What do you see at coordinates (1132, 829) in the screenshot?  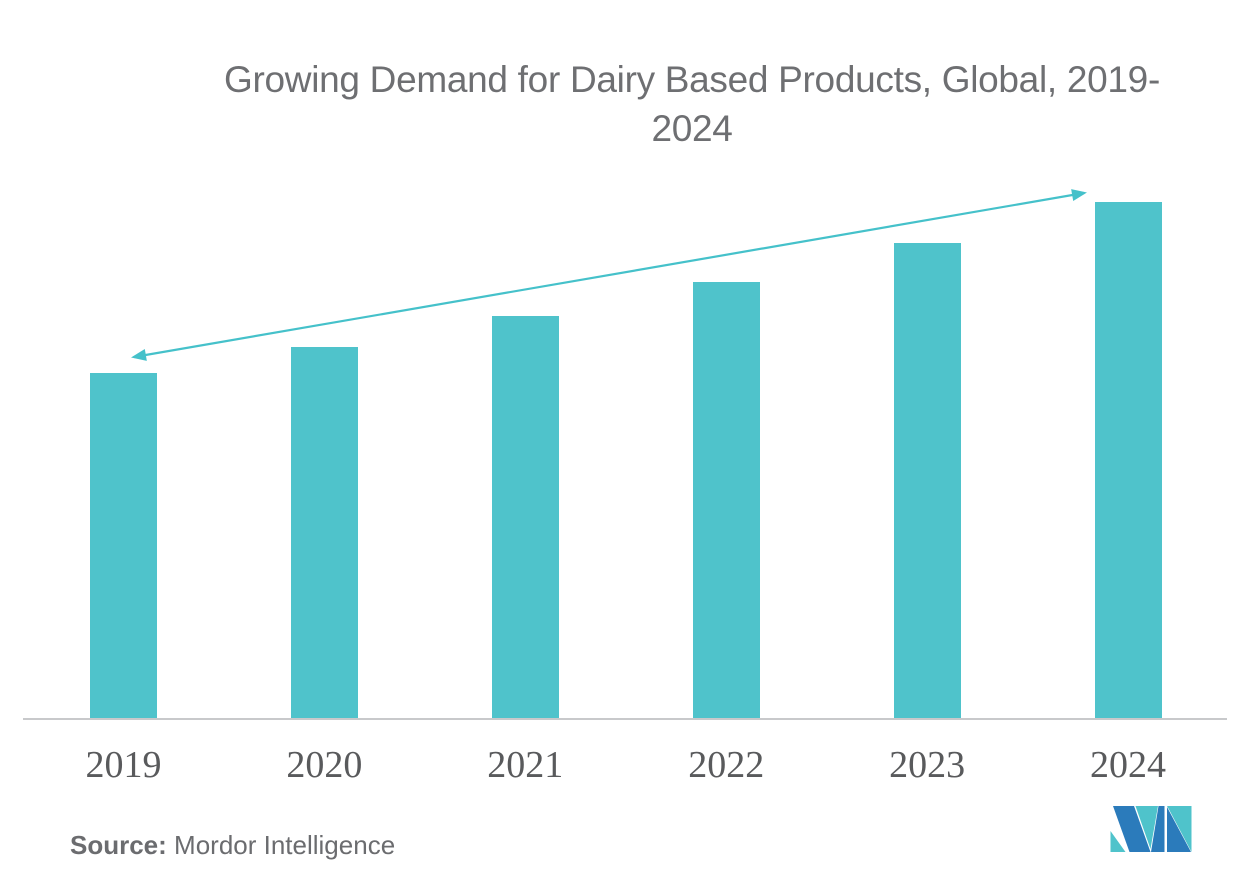 I see `logo-m-left-blue-band` at bounding box center [1132, 829].